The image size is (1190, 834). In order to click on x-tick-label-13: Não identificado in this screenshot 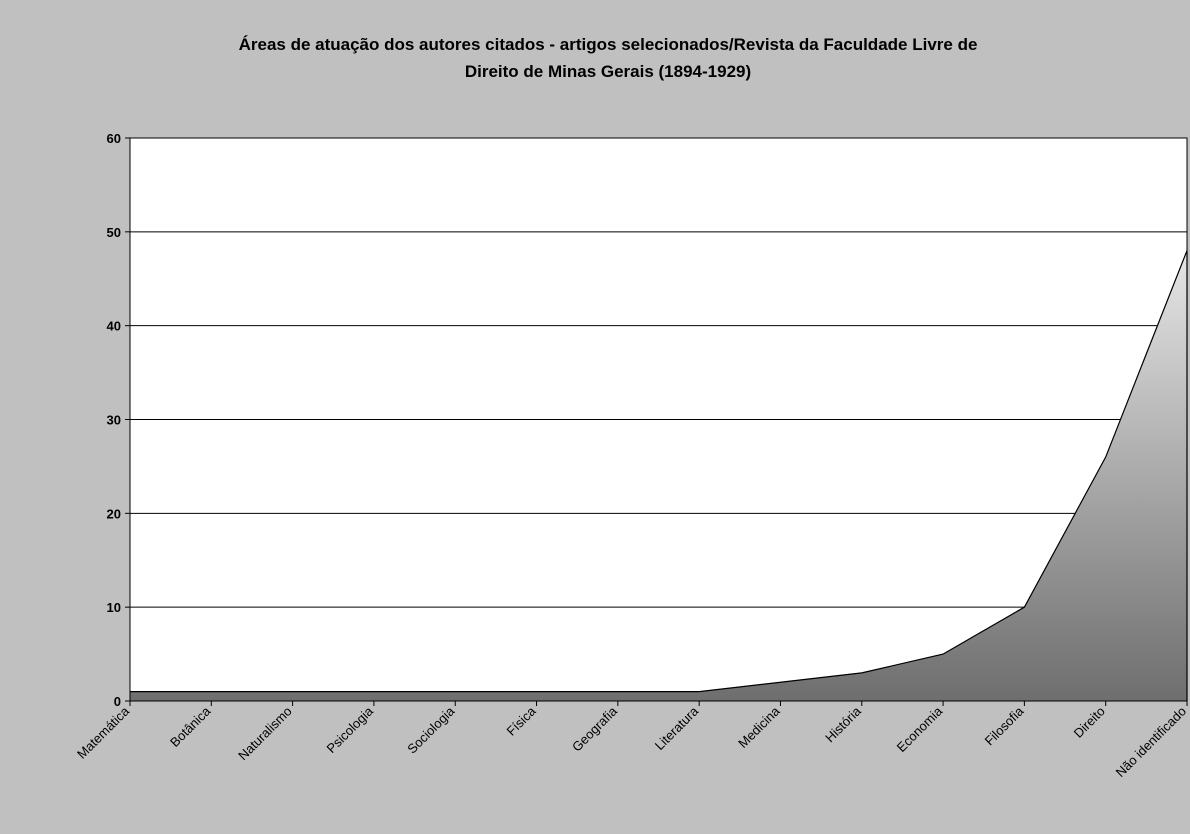, I will do `click(1151, 742)`.